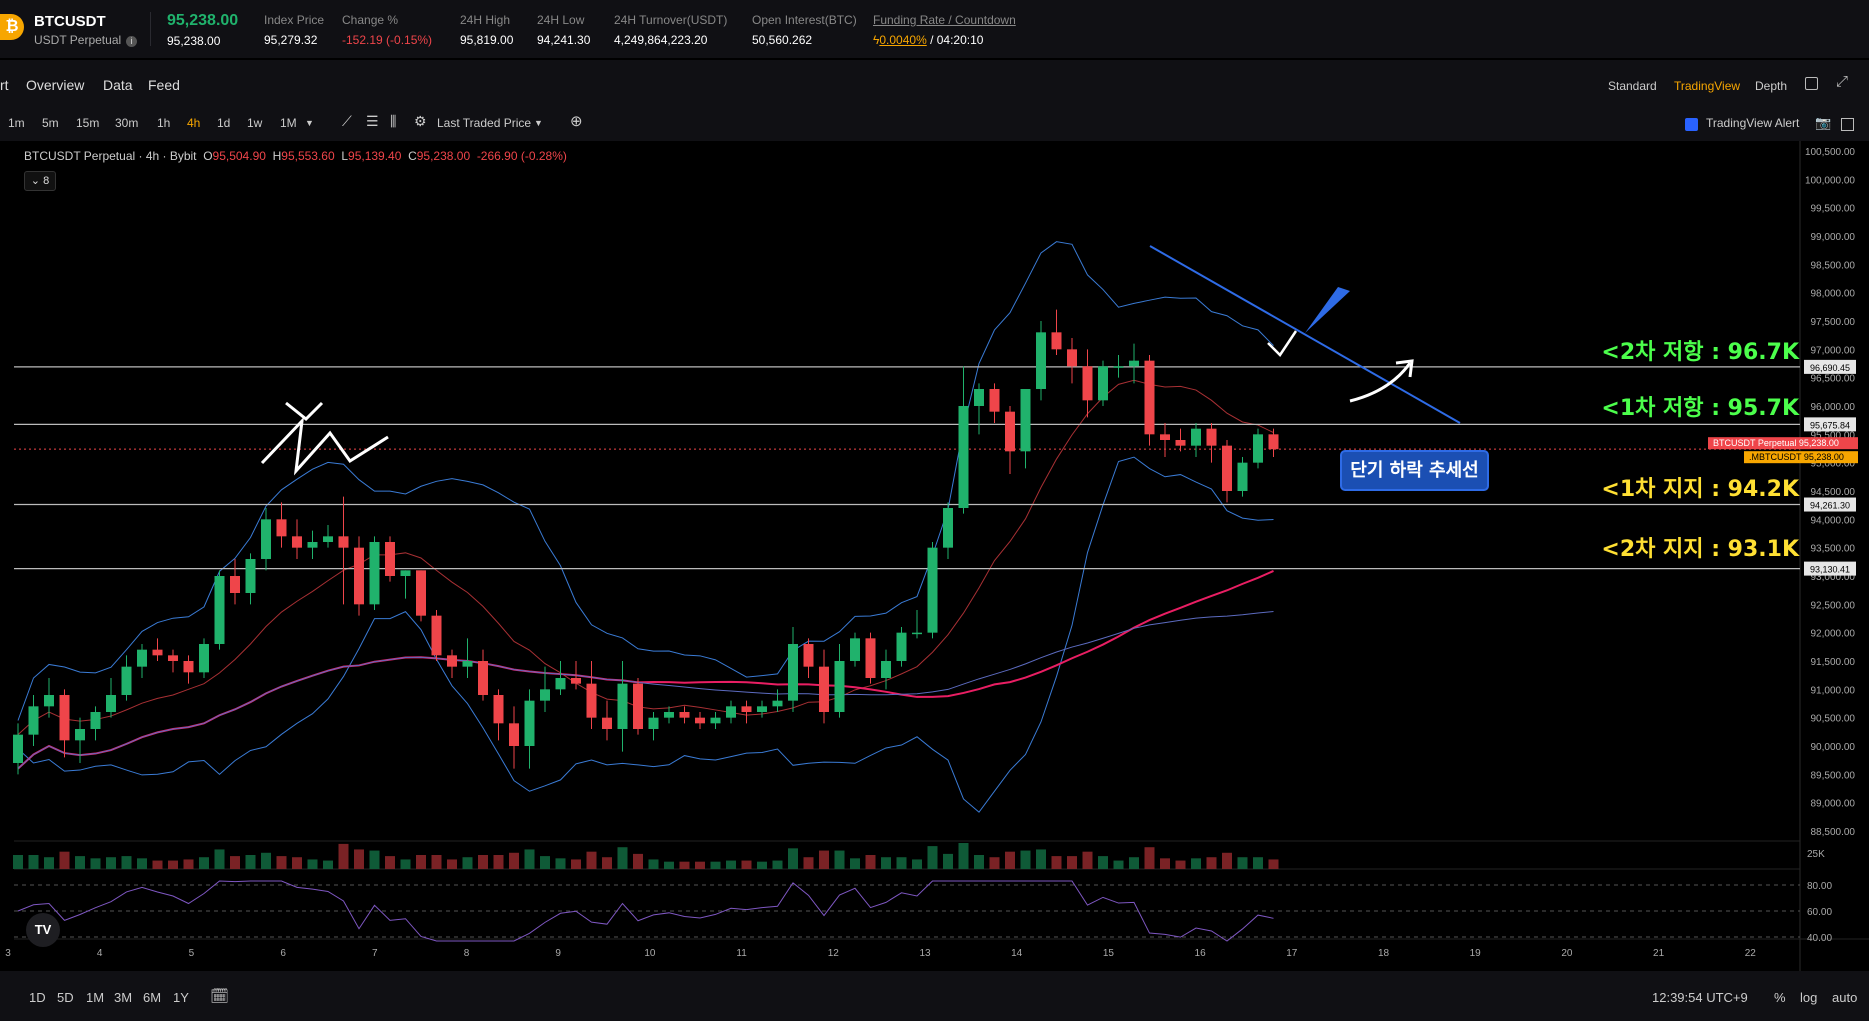 The width and height of the screenshot is (1869, 1021). Describe the element at coordinates (304, 411) in the screenshot. I see `check-mark` at that location.